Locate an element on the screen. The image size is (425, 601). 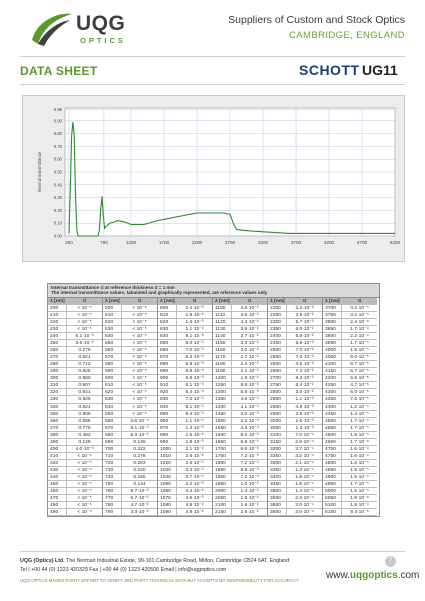
table-row: 2900 4.8·10⁻³ is located at coordinates (295, 407).